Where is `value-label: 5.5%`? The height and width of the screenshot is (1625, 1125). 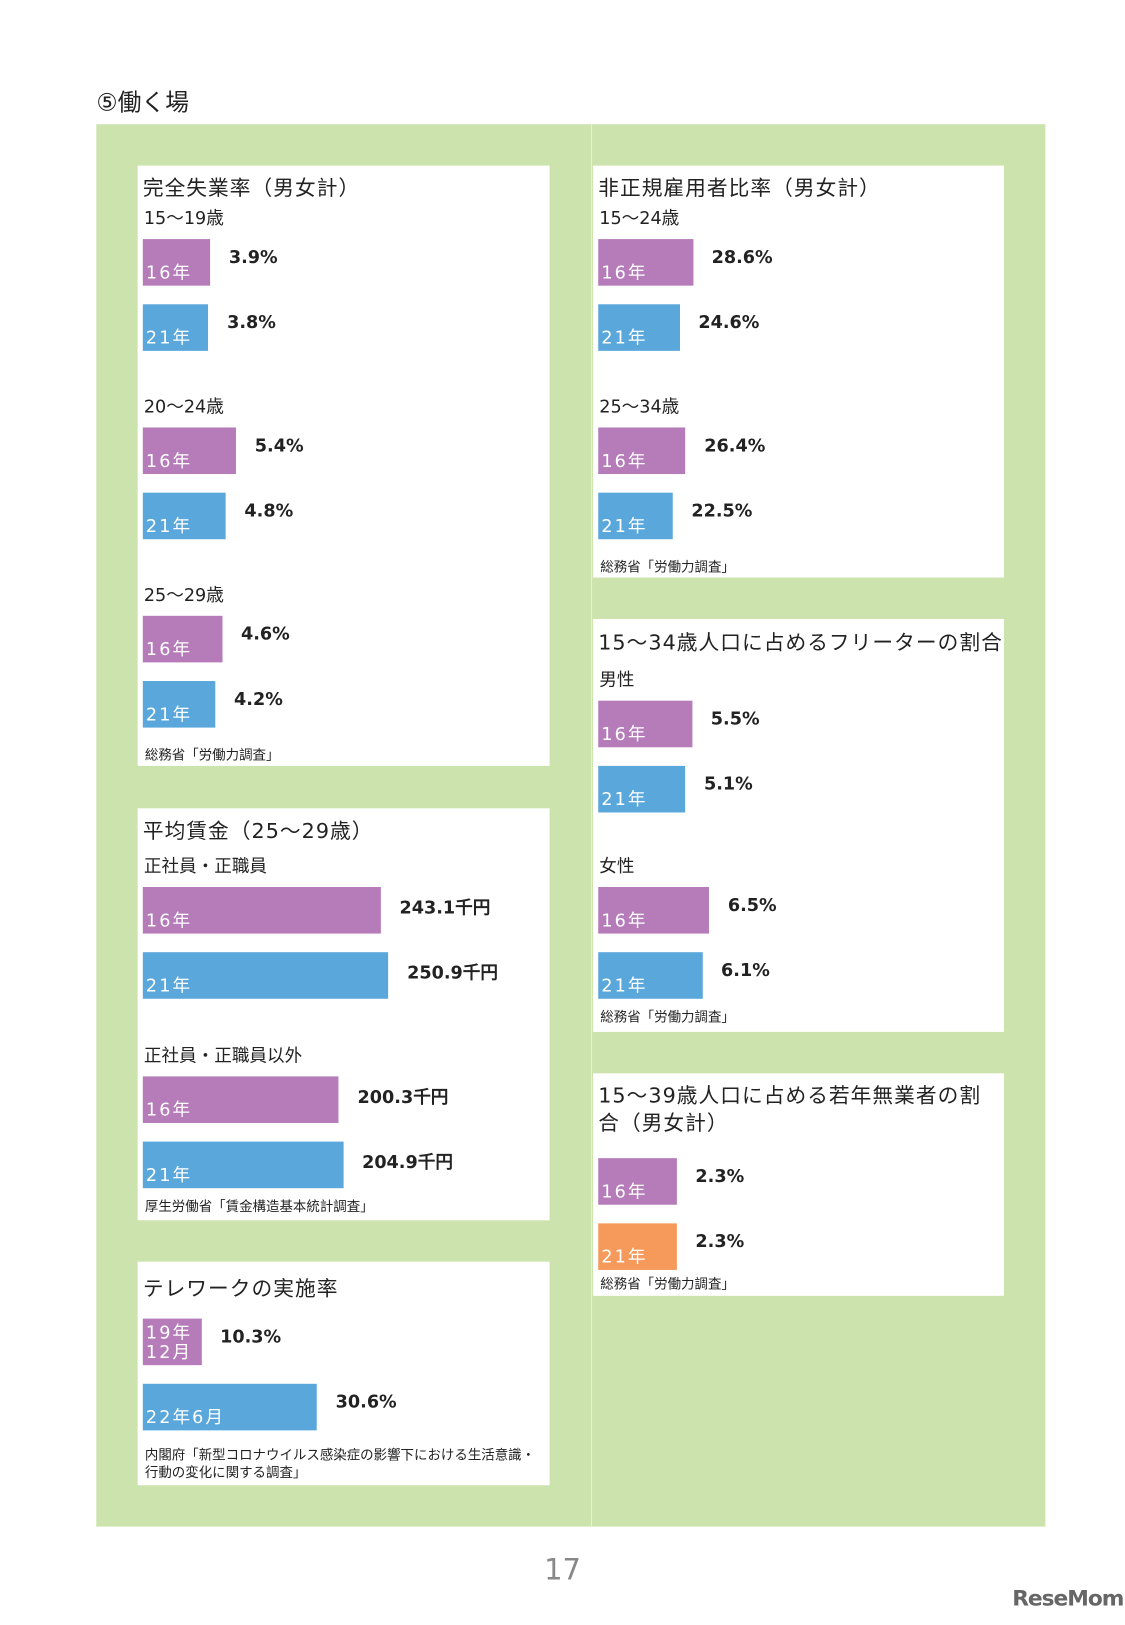
value-label: 5.5% is located at coordinates (735, 719).